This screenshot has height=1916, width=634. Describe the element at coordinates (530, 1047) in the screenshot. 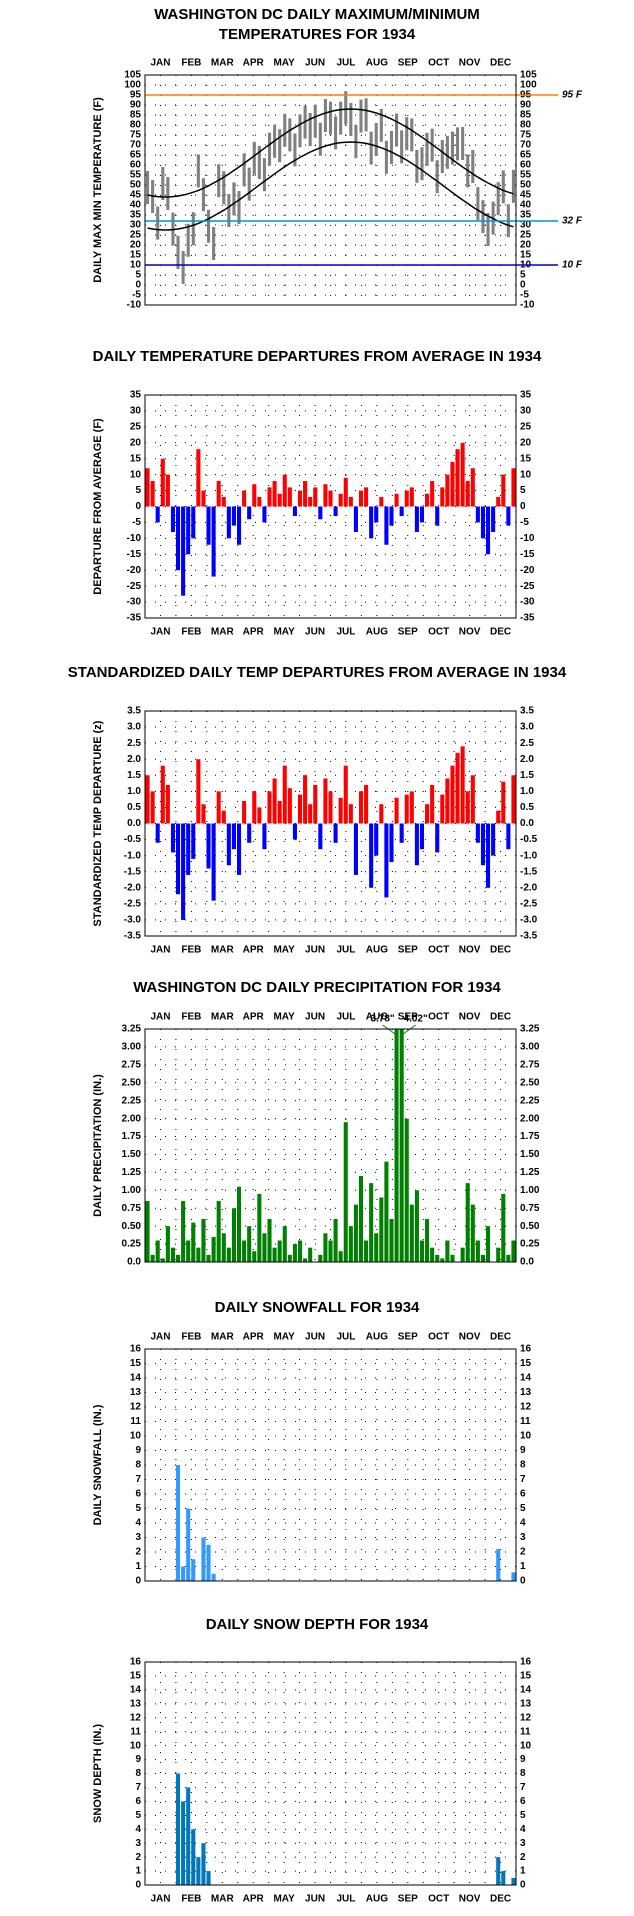

I see `y-tick-label-right: 3.00` at that location.